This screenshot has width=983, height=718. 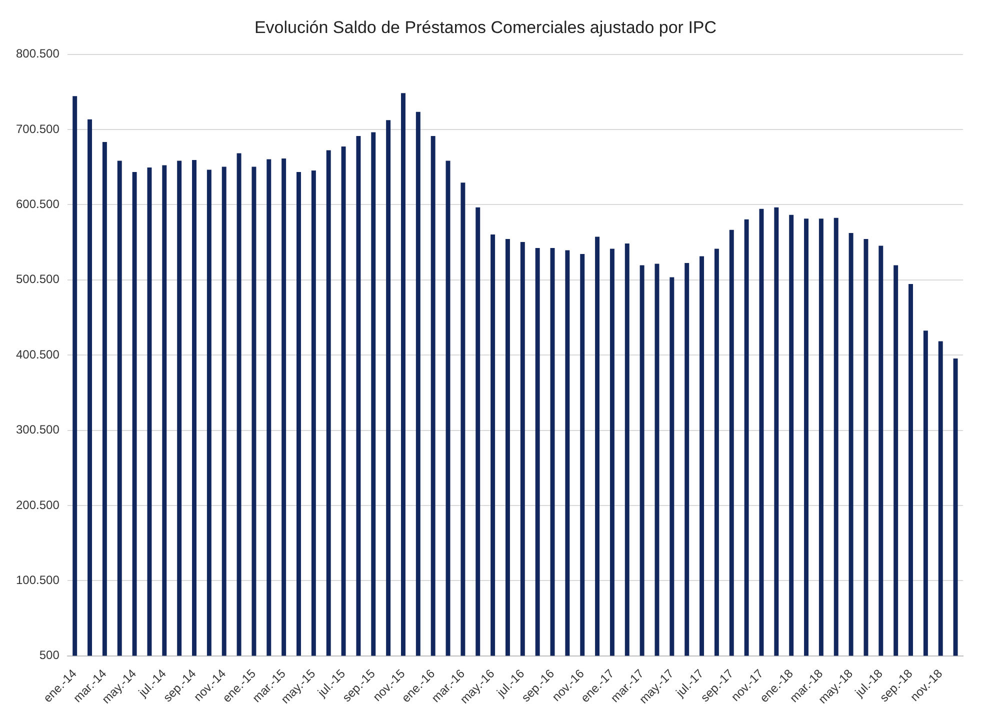 What do you see at coordinates (38, 279) in the screenshot?
I see `y-tick-label: 500.500` at bounding box center [38, 279].